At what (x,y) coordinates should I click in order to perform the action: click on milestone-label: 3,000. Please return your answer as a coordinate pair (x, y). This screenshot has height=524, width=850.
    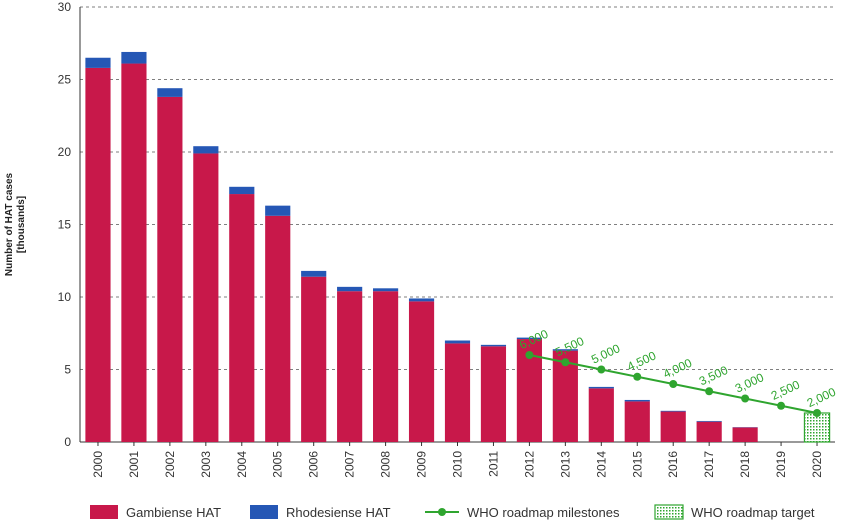
    Looking at the image, I should click on (749, 383).